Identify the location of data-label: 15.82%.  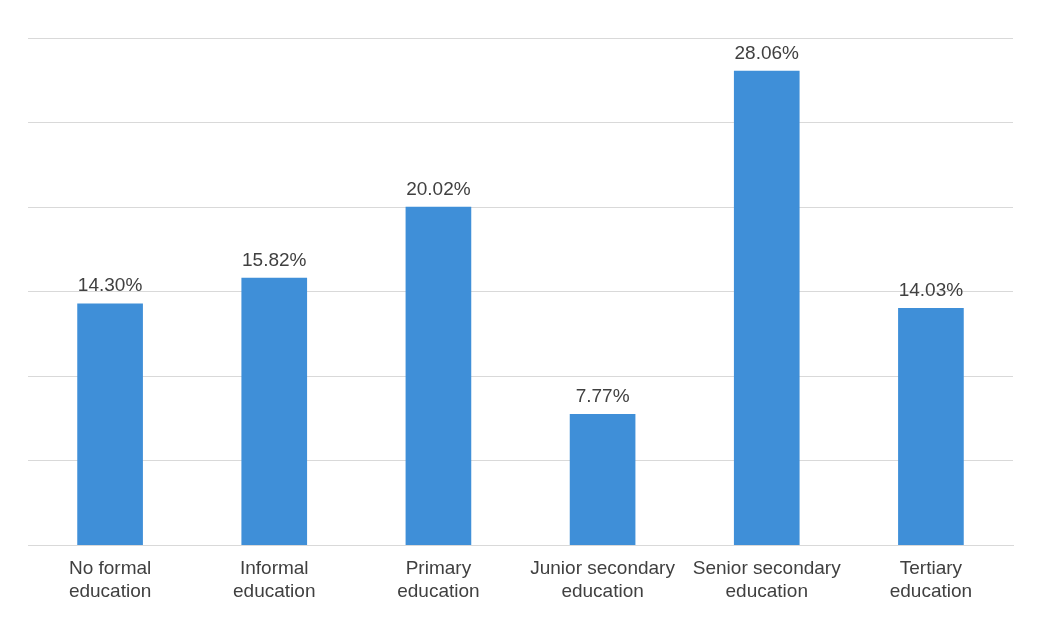
(274, 259).